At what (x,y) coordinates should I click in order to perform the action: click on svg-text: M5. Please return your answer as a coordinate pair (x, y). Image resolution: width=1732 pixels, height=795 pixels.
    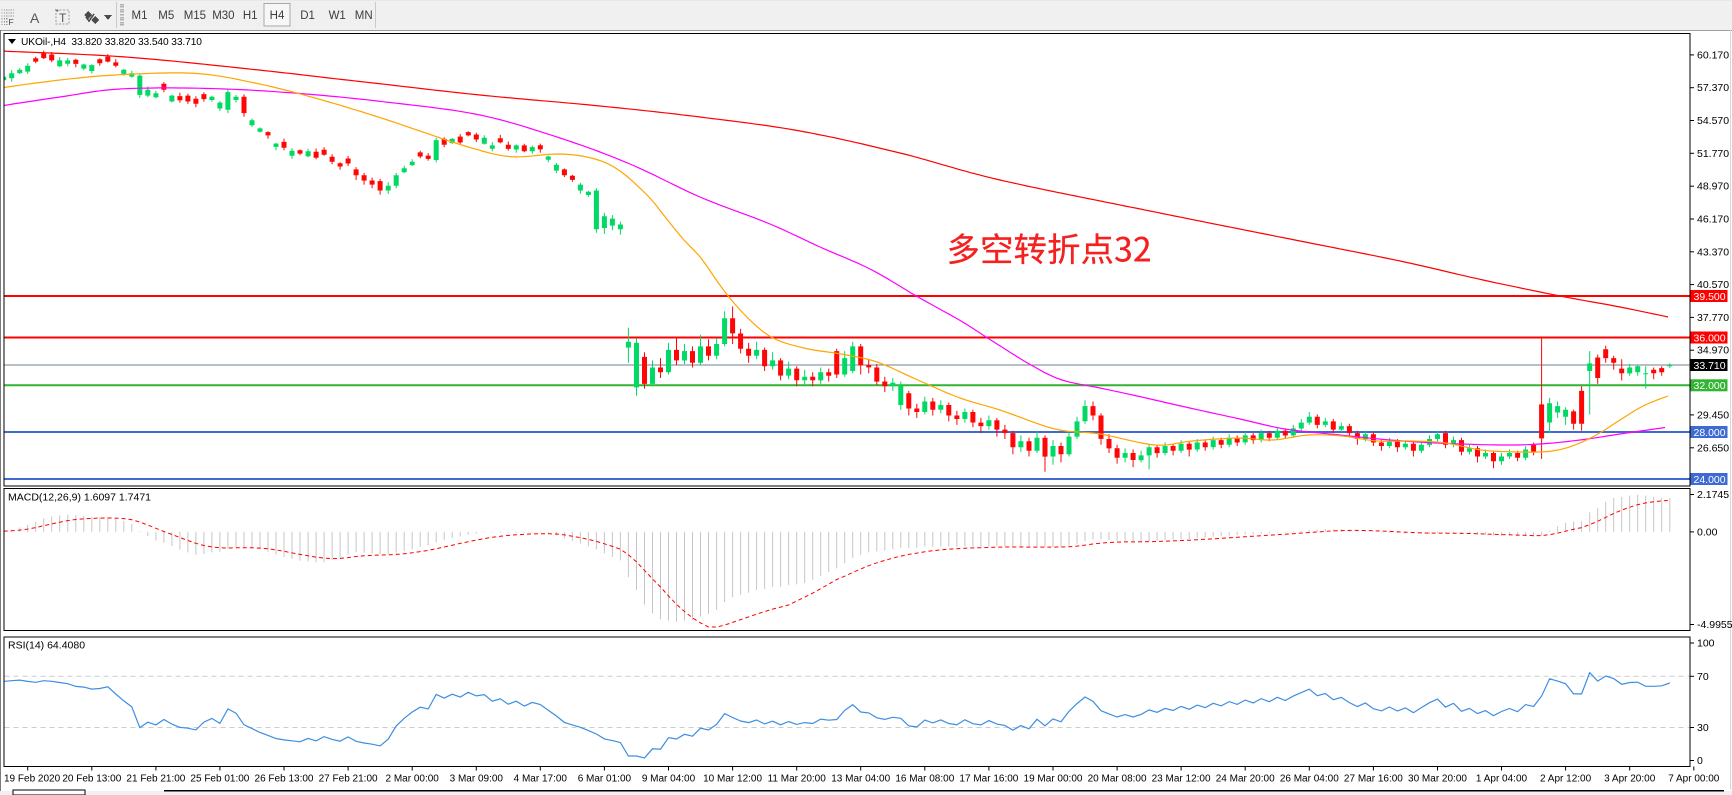
    Looking at the image, I should click on (166, 16).